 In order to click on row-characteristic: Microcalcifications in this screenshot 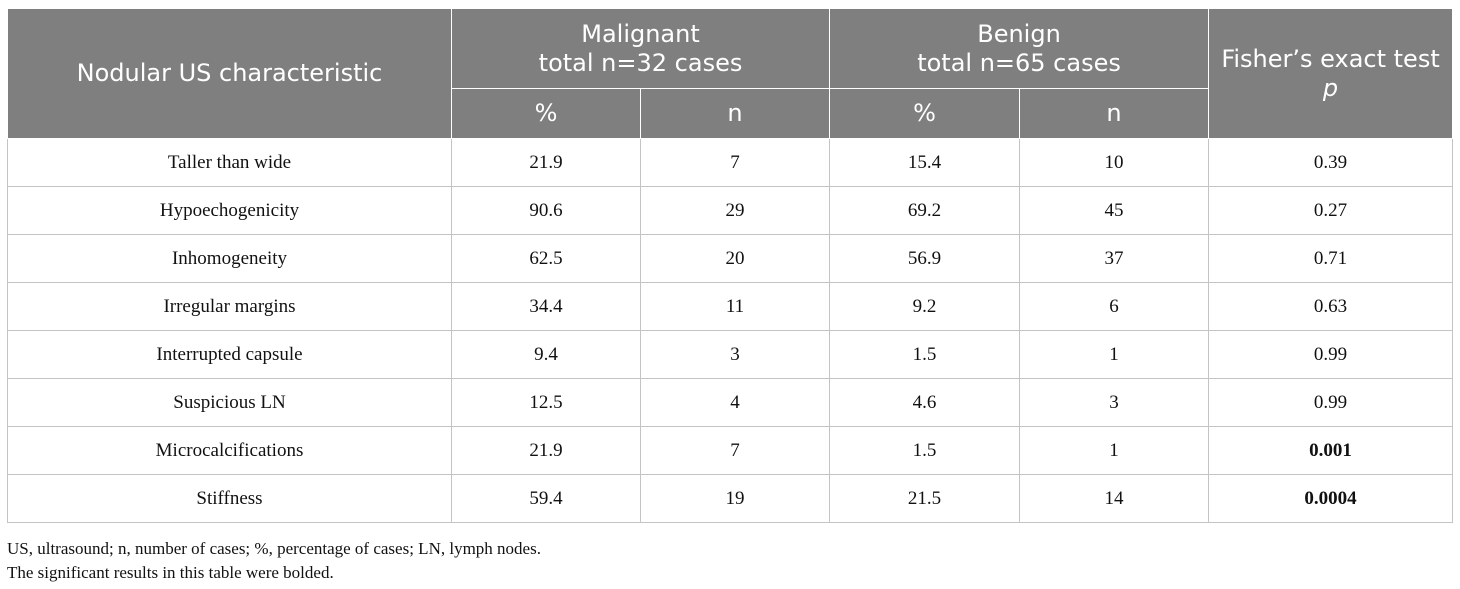, I will do `click(229, 450)`.